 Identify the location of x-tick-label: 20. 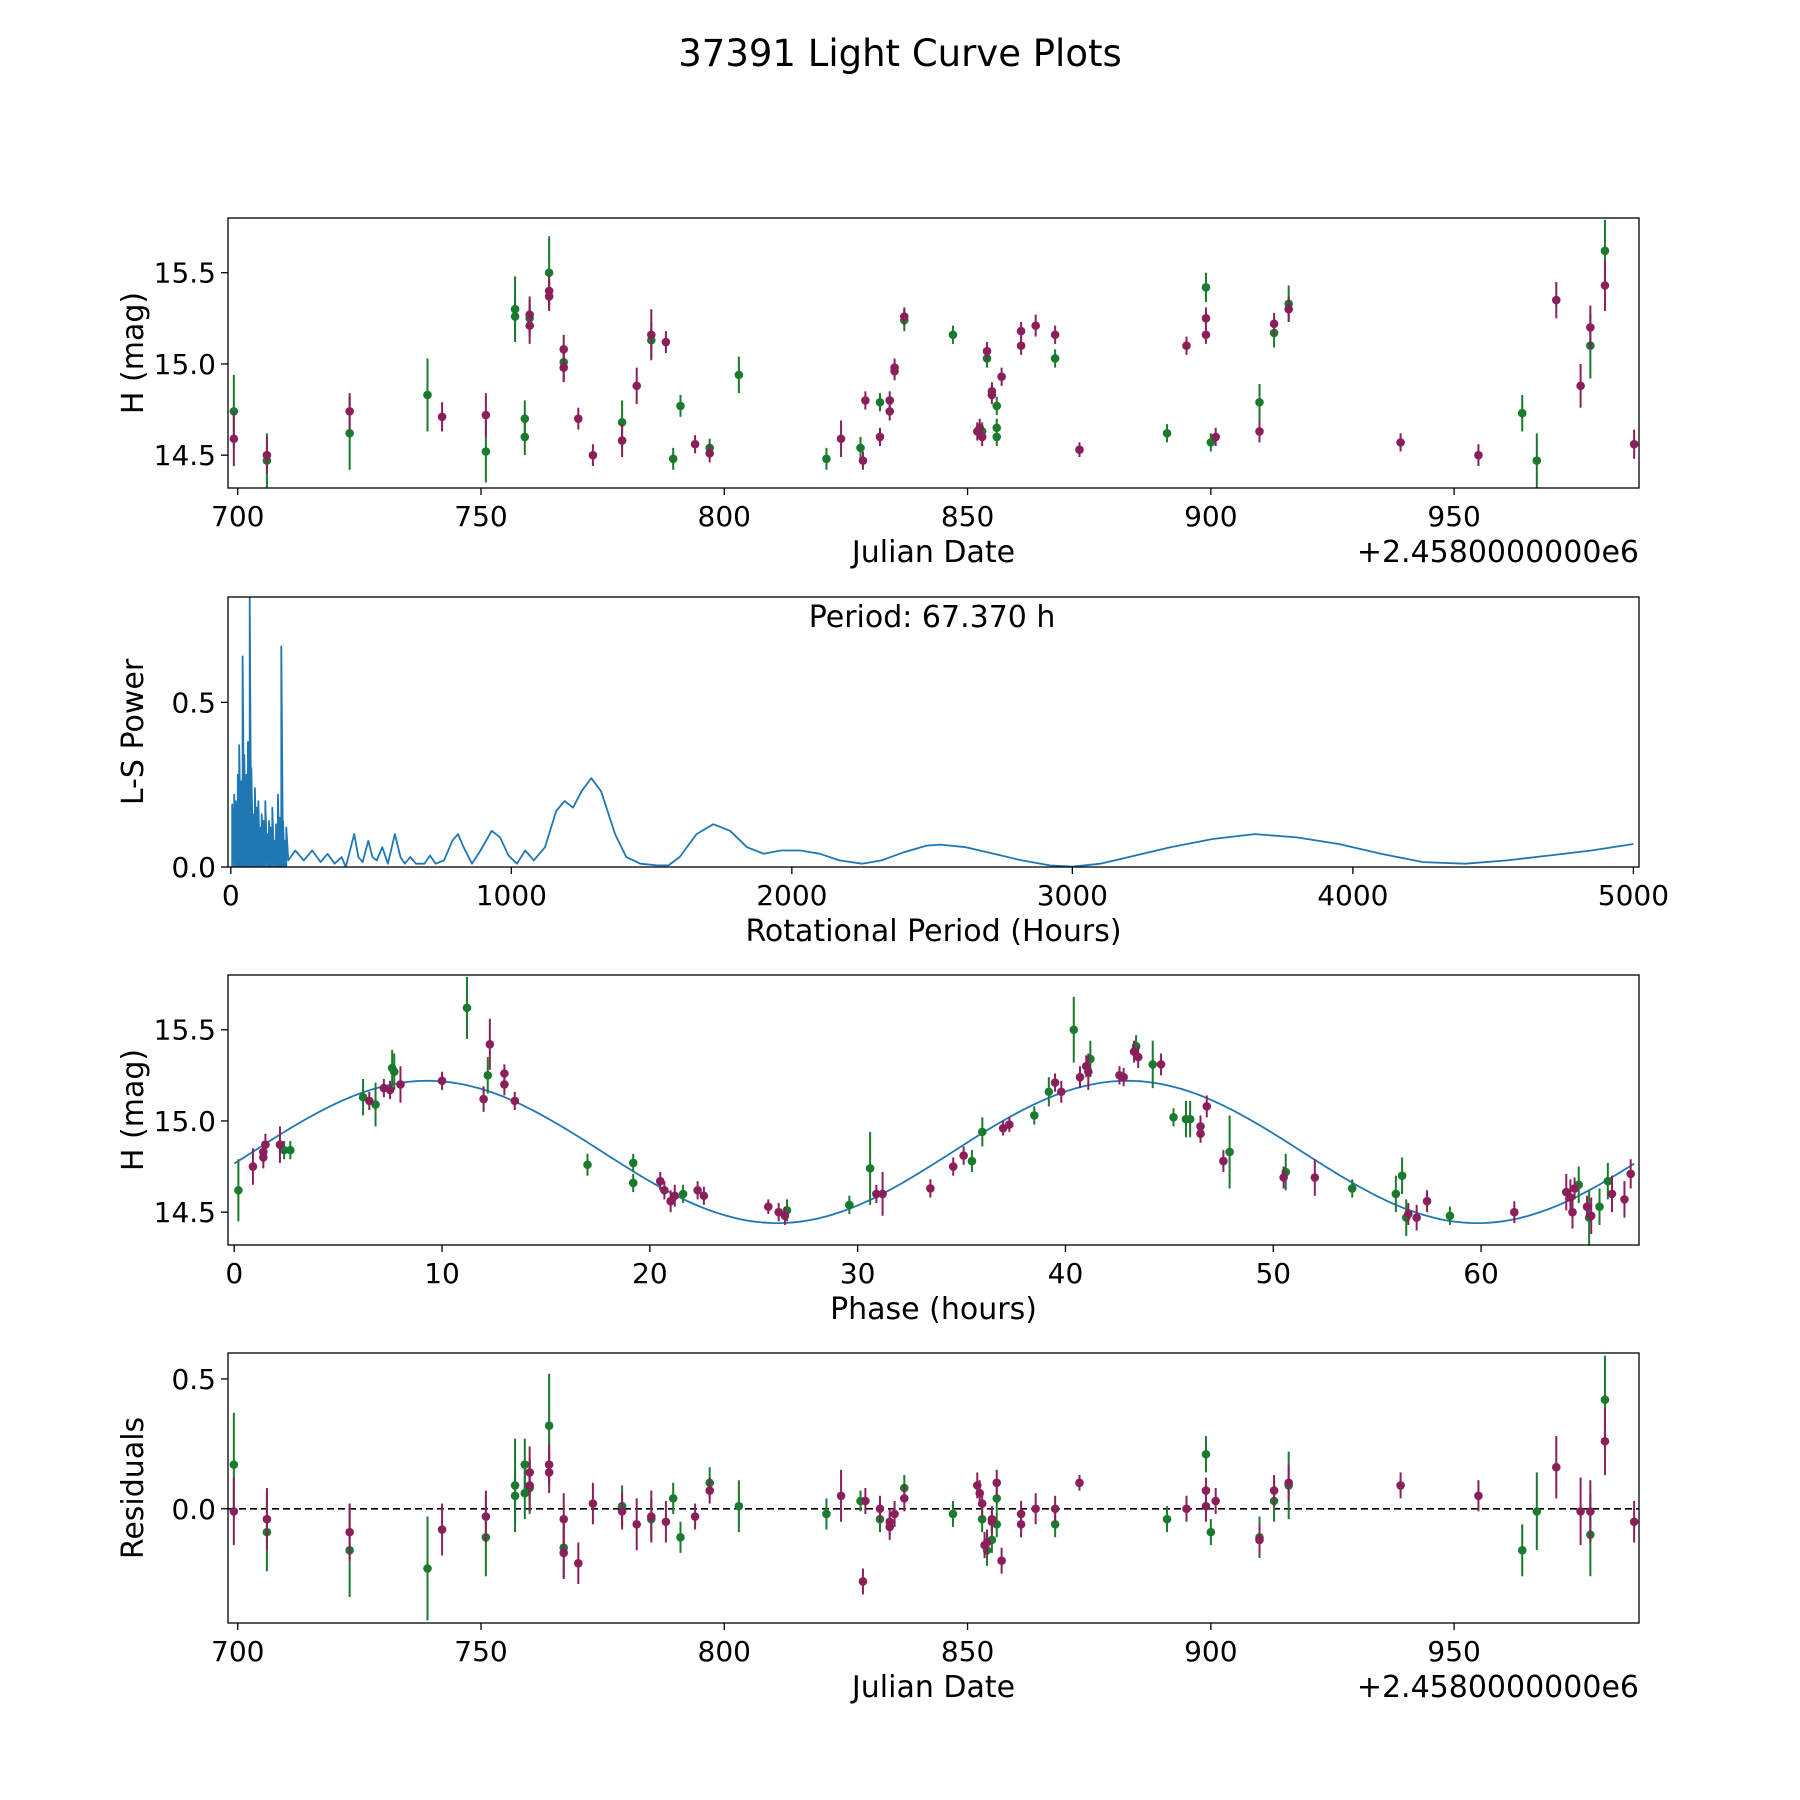
(650, 1273).